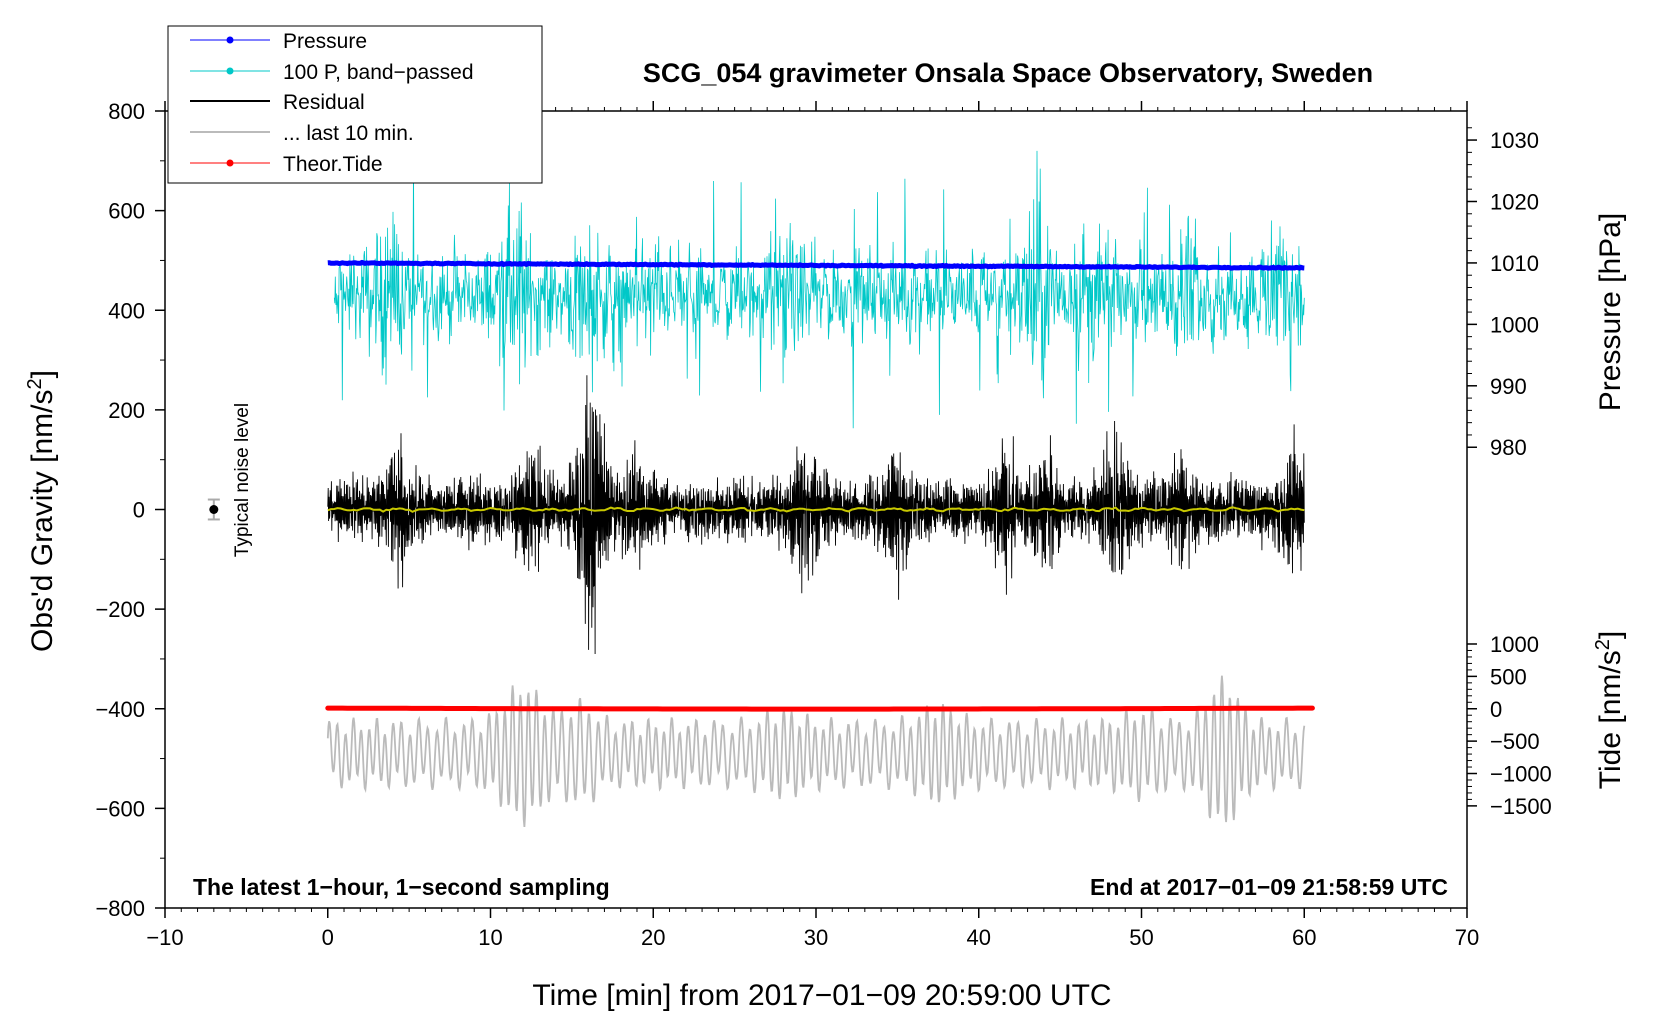 The image size is (1660, 1020). Describe the element at coordinates (1515, 741) in the screenshot. I see `tide-tick-label: −500` at that location.